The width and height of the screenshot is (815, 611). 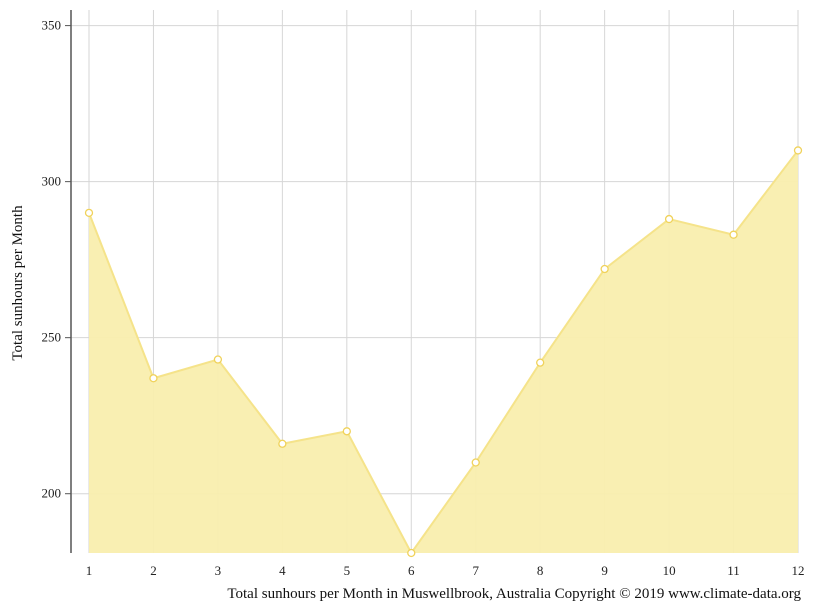 What do you see at coordinates (68, 281) in the screenshot?
I see `axes` at bounding box center [68, 281].